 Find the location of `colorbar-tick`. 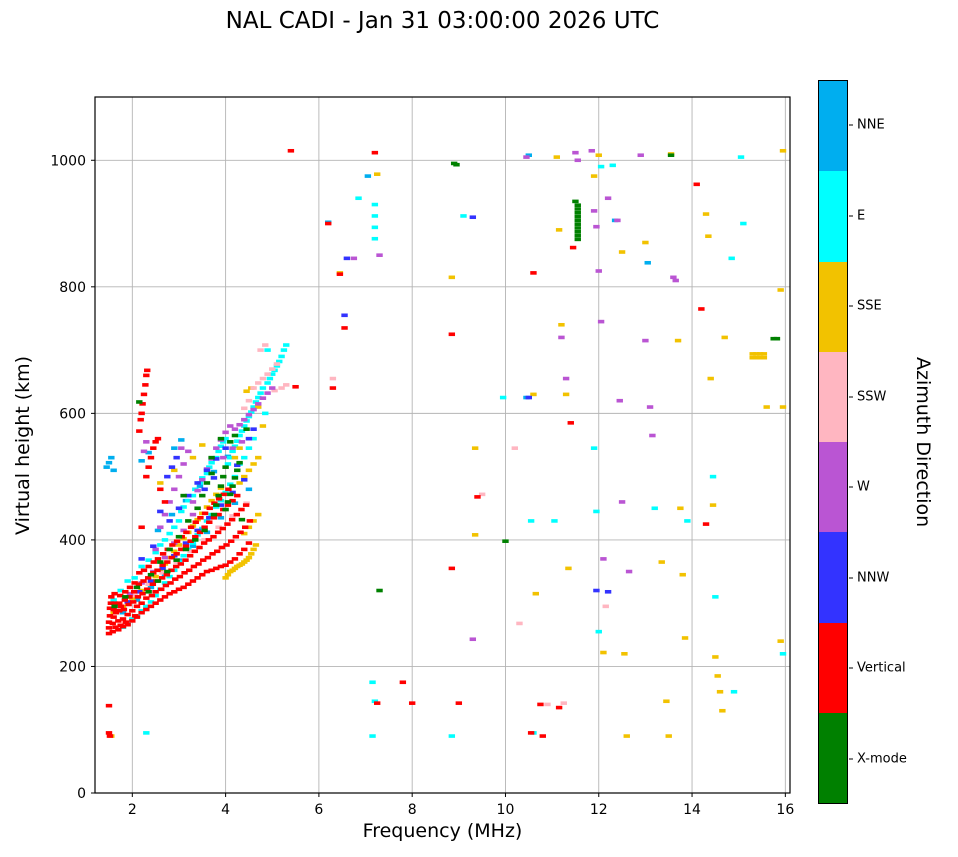

colorbar-tick is located at coordinates (851, 306).